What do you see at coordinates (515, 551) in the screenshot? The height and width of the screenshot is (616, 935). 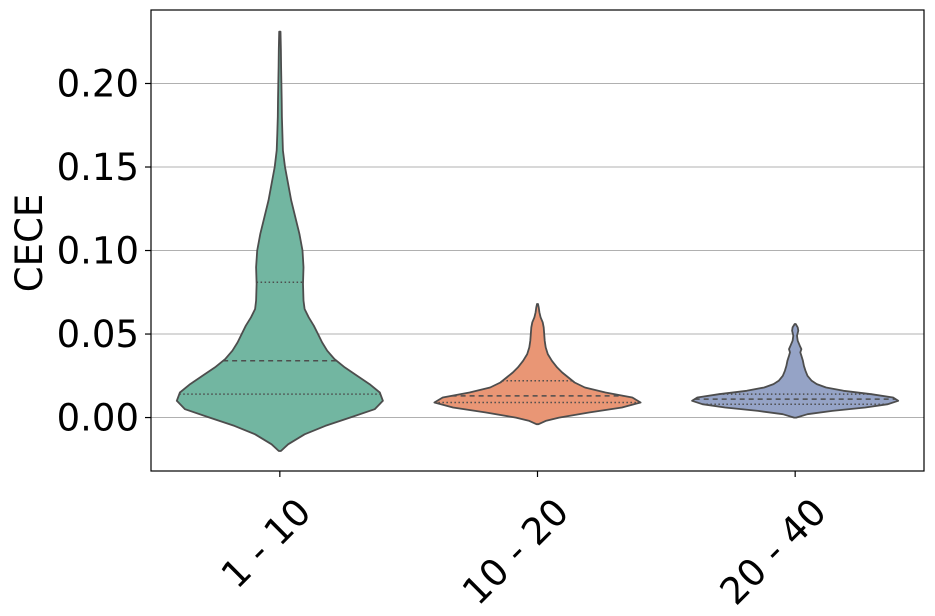 I see `x-tick-label: 10 - 20` at bounding box center [515, 551].